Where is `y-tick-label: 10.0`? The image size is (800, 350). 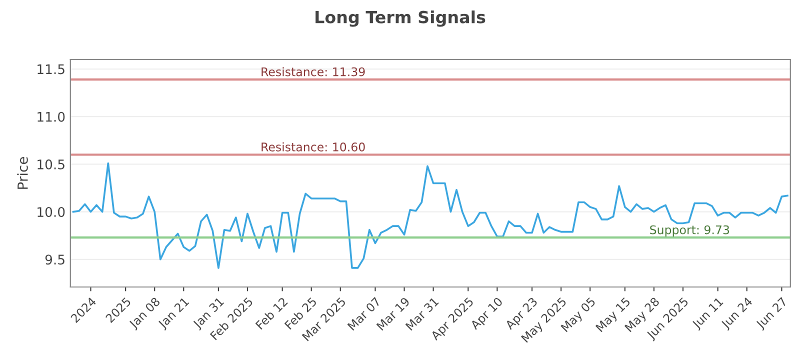
y-tick-label: 10.0 is located at coordinates (51, 212).